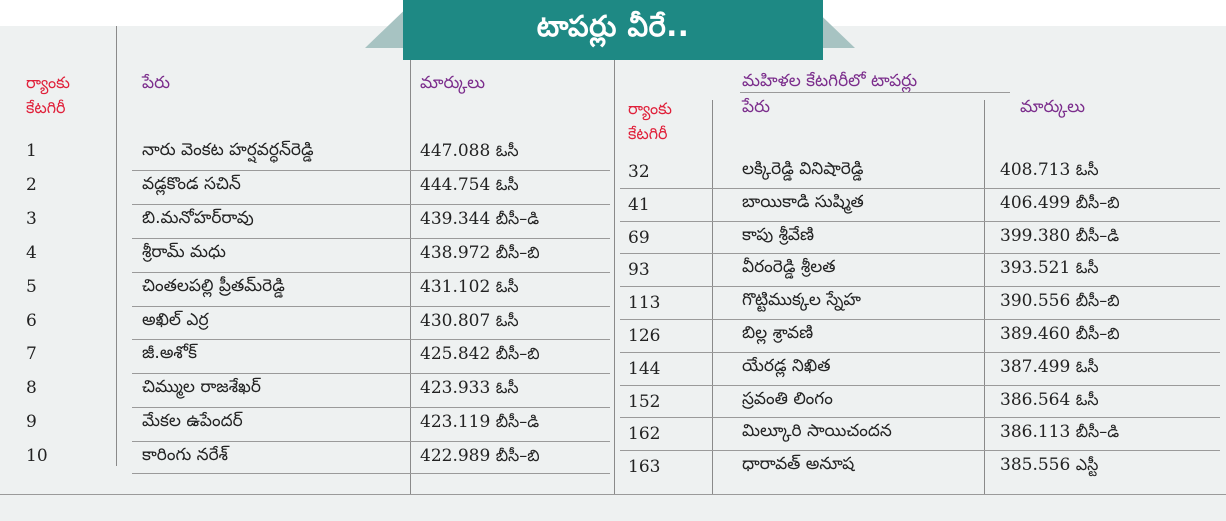 The image size is (1226, 521). I want to click on right-row-rank: 32, so click(639, 172).